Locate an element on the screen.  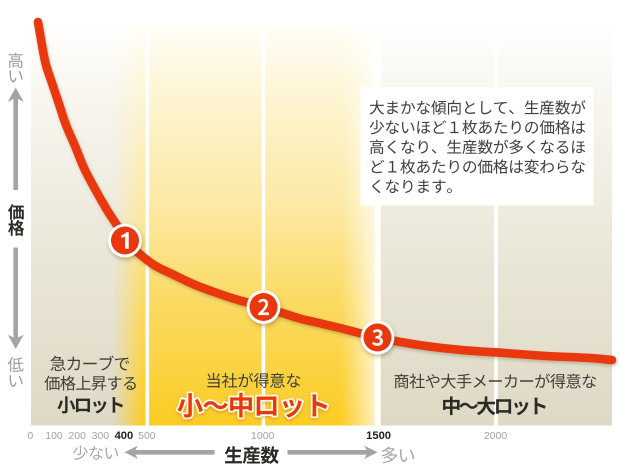
svg-text: 1500 is located at coordinates (378, 436).